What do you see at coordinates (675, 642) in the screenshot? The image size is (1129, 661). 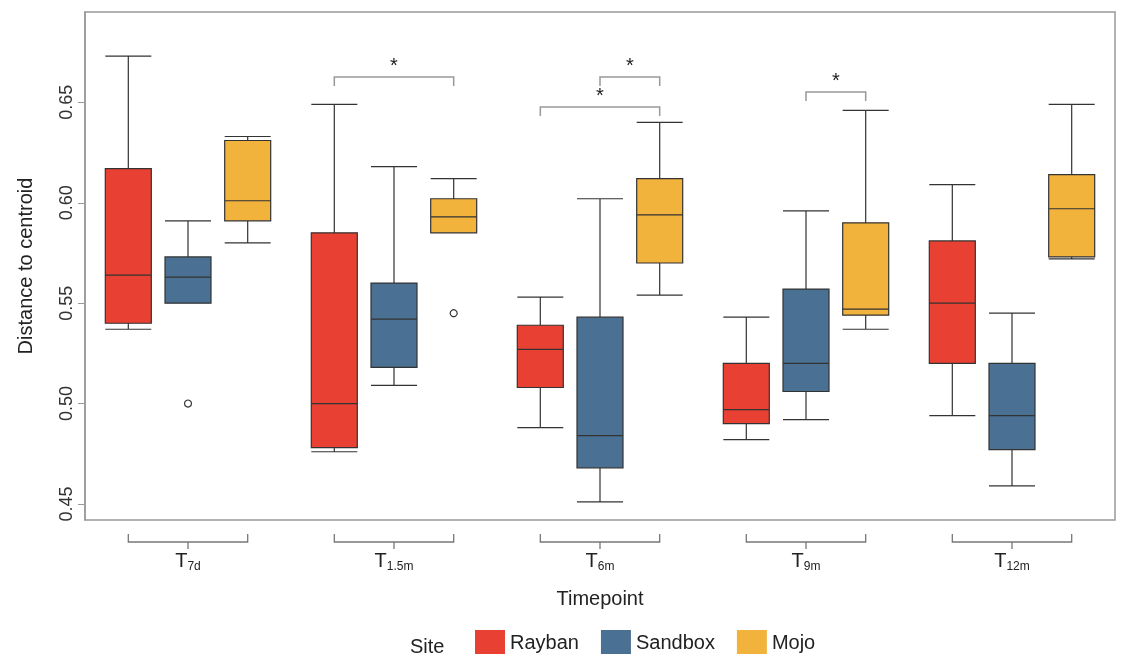 I see `legend-label: Sandbox` at bounding box center [675, 642].